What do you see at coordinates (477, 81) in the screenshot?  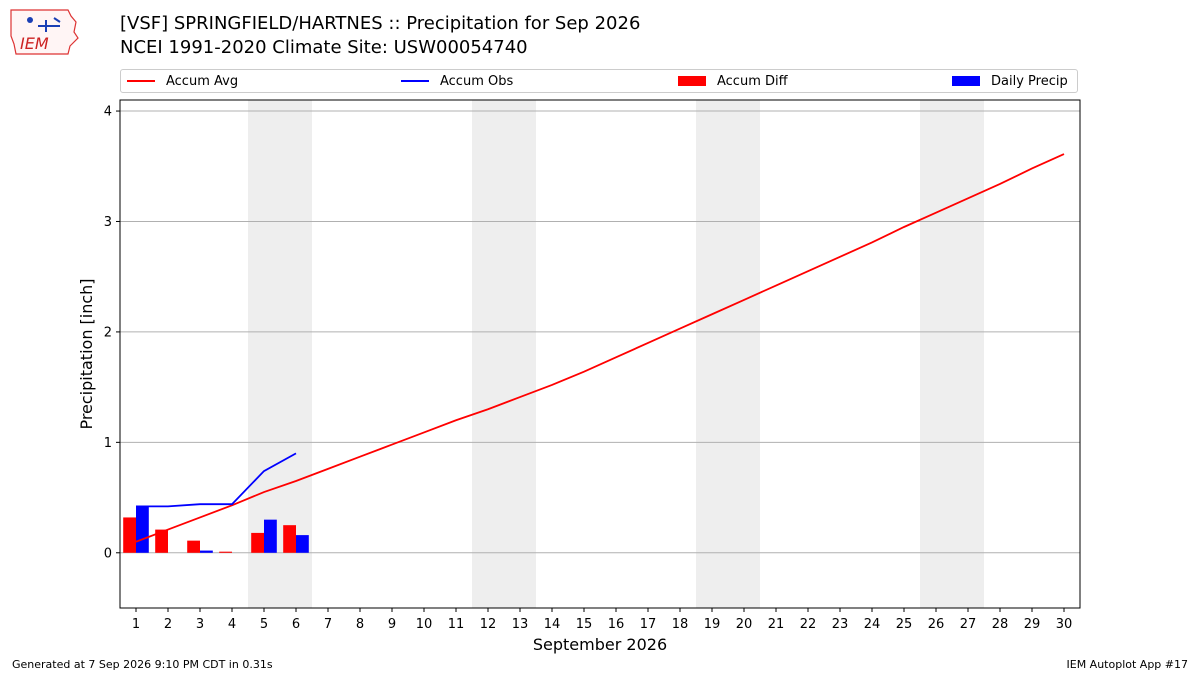 I see `legend-label-accum-obs: Accum Obs` at bounding box center [477, 81].